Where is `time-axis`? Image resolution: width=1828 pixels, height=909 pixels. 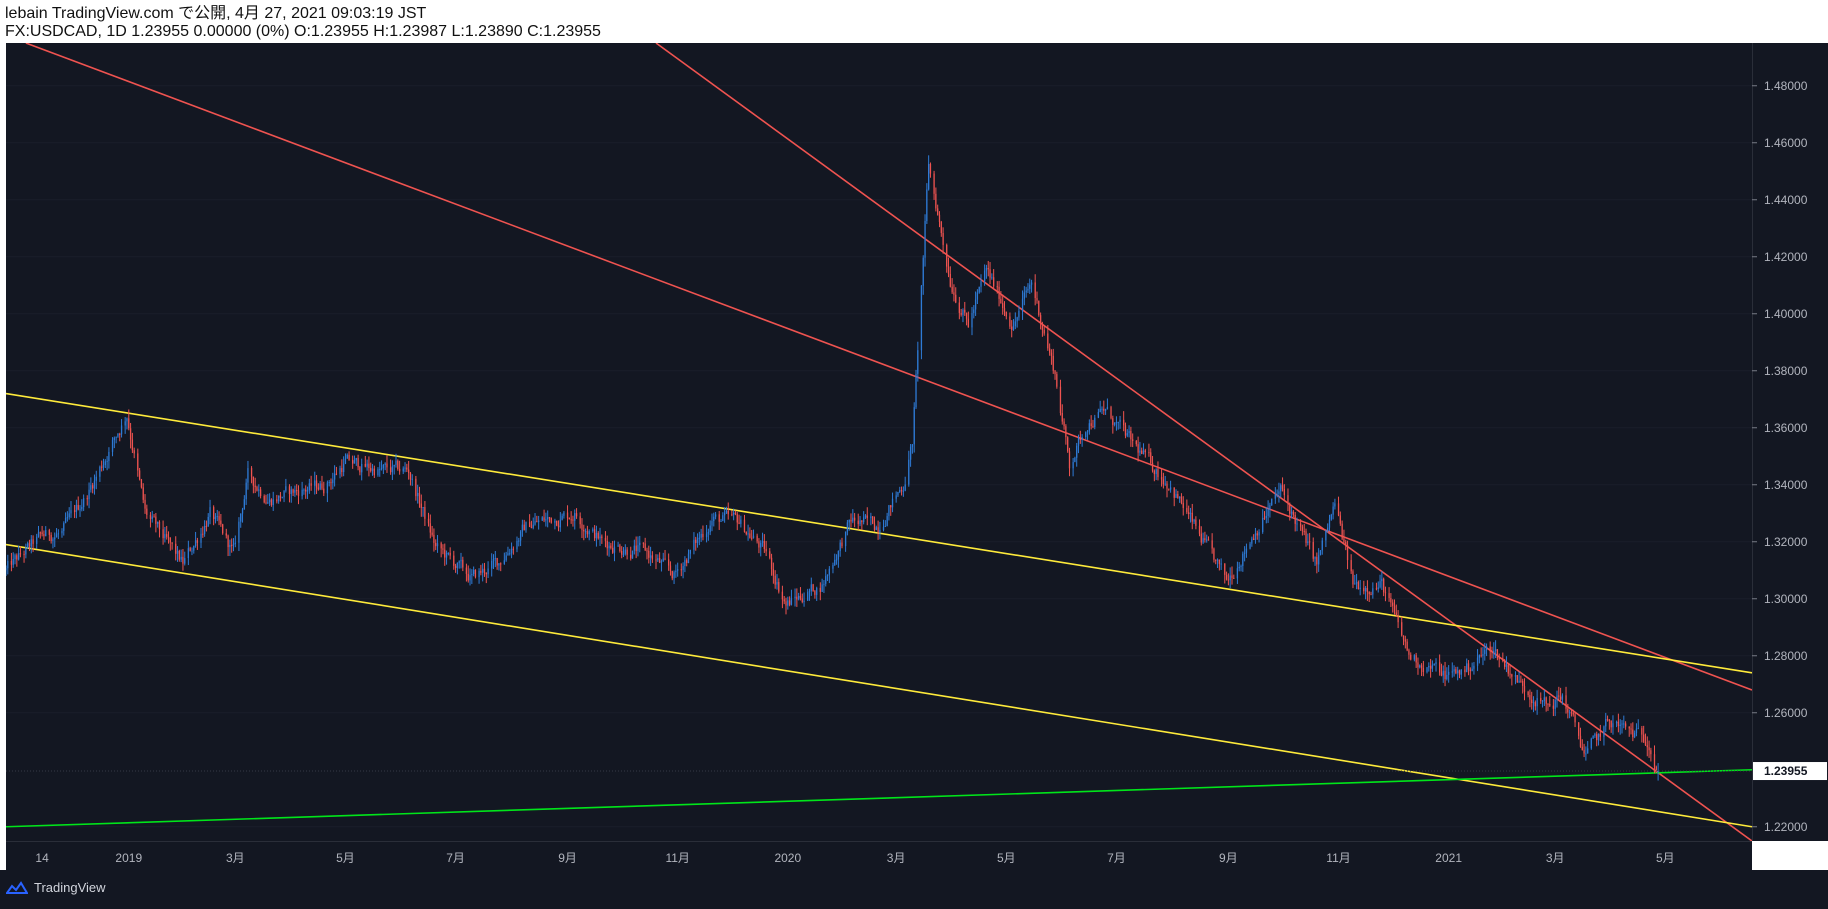 time-axis is located at coordinates (879, 855).